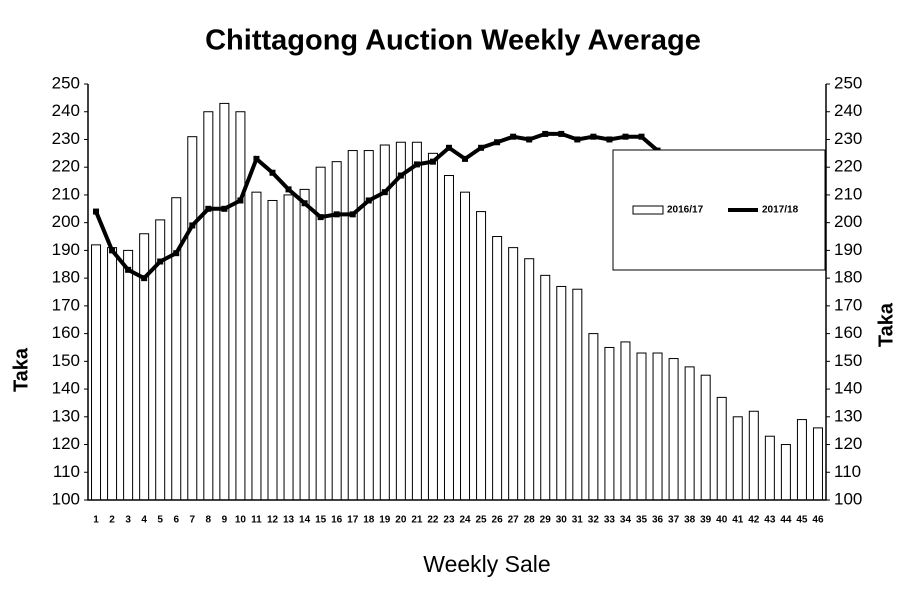 The image size is (900, 600). Describe the element at coordinates (642, 520) in the screenshot. I see `x-tick-label: 35` at that location.